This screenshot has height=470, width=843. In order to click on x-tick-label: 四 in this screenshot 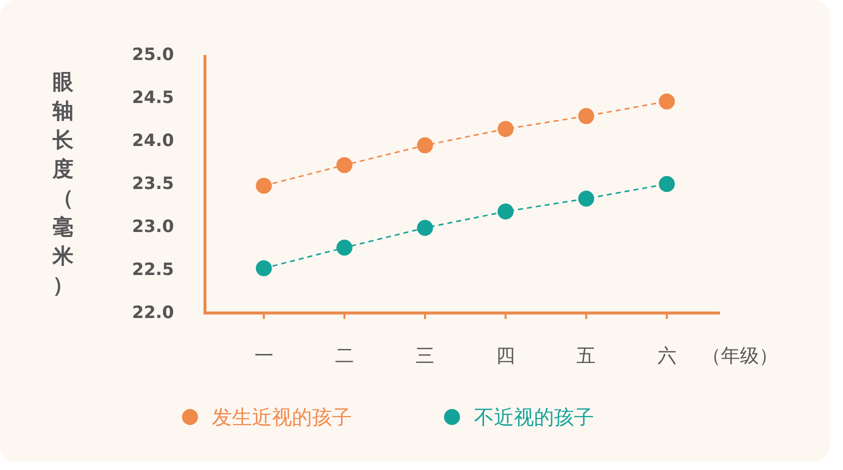, I will do `click(506, 356)`.